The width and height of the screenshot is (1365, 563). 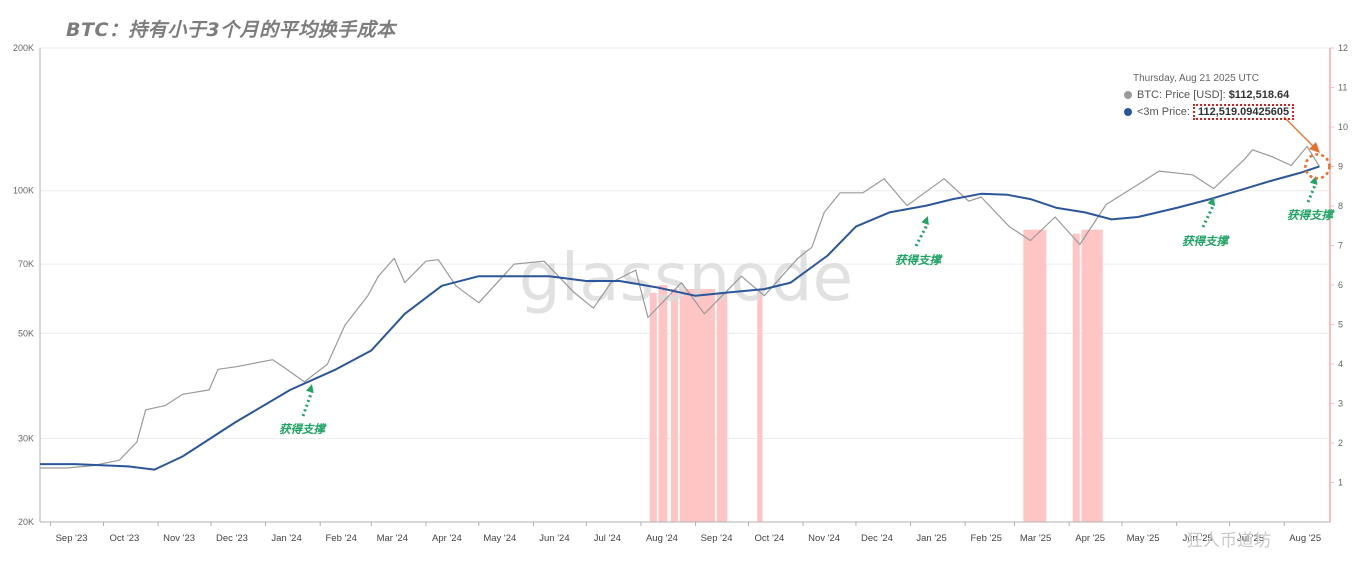 I want to click on x-tick-label: Jun '25, so click(x=1198, y=538).